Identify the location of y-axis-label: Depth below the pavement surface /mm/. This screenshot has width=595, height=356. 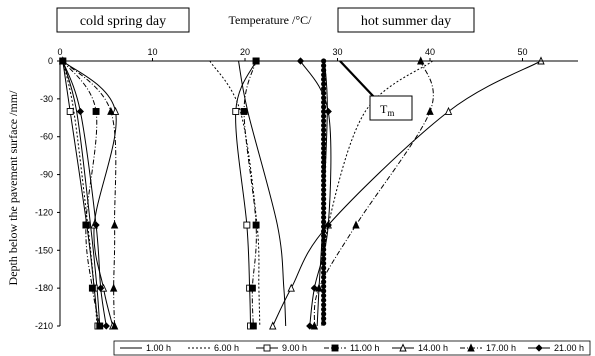
(13, 188).